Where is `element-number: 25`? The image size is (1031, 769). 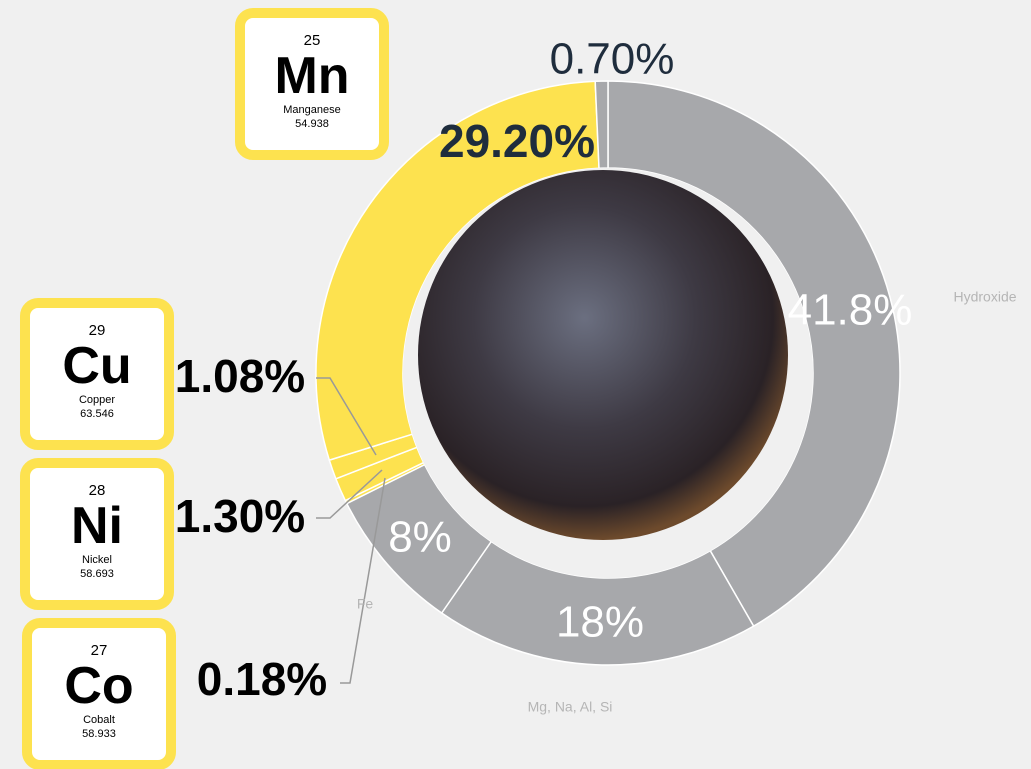 element-number: 25 is located at coordinates (312, 40).